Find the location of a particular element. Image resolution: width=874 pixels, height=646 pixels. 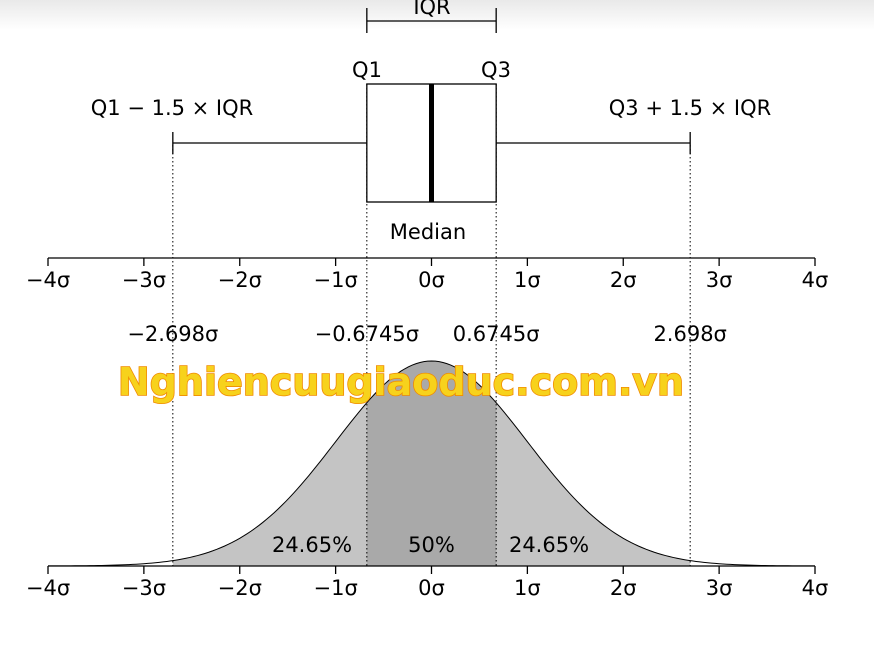

iqr-region-fill is located at coordinates (431, 463).